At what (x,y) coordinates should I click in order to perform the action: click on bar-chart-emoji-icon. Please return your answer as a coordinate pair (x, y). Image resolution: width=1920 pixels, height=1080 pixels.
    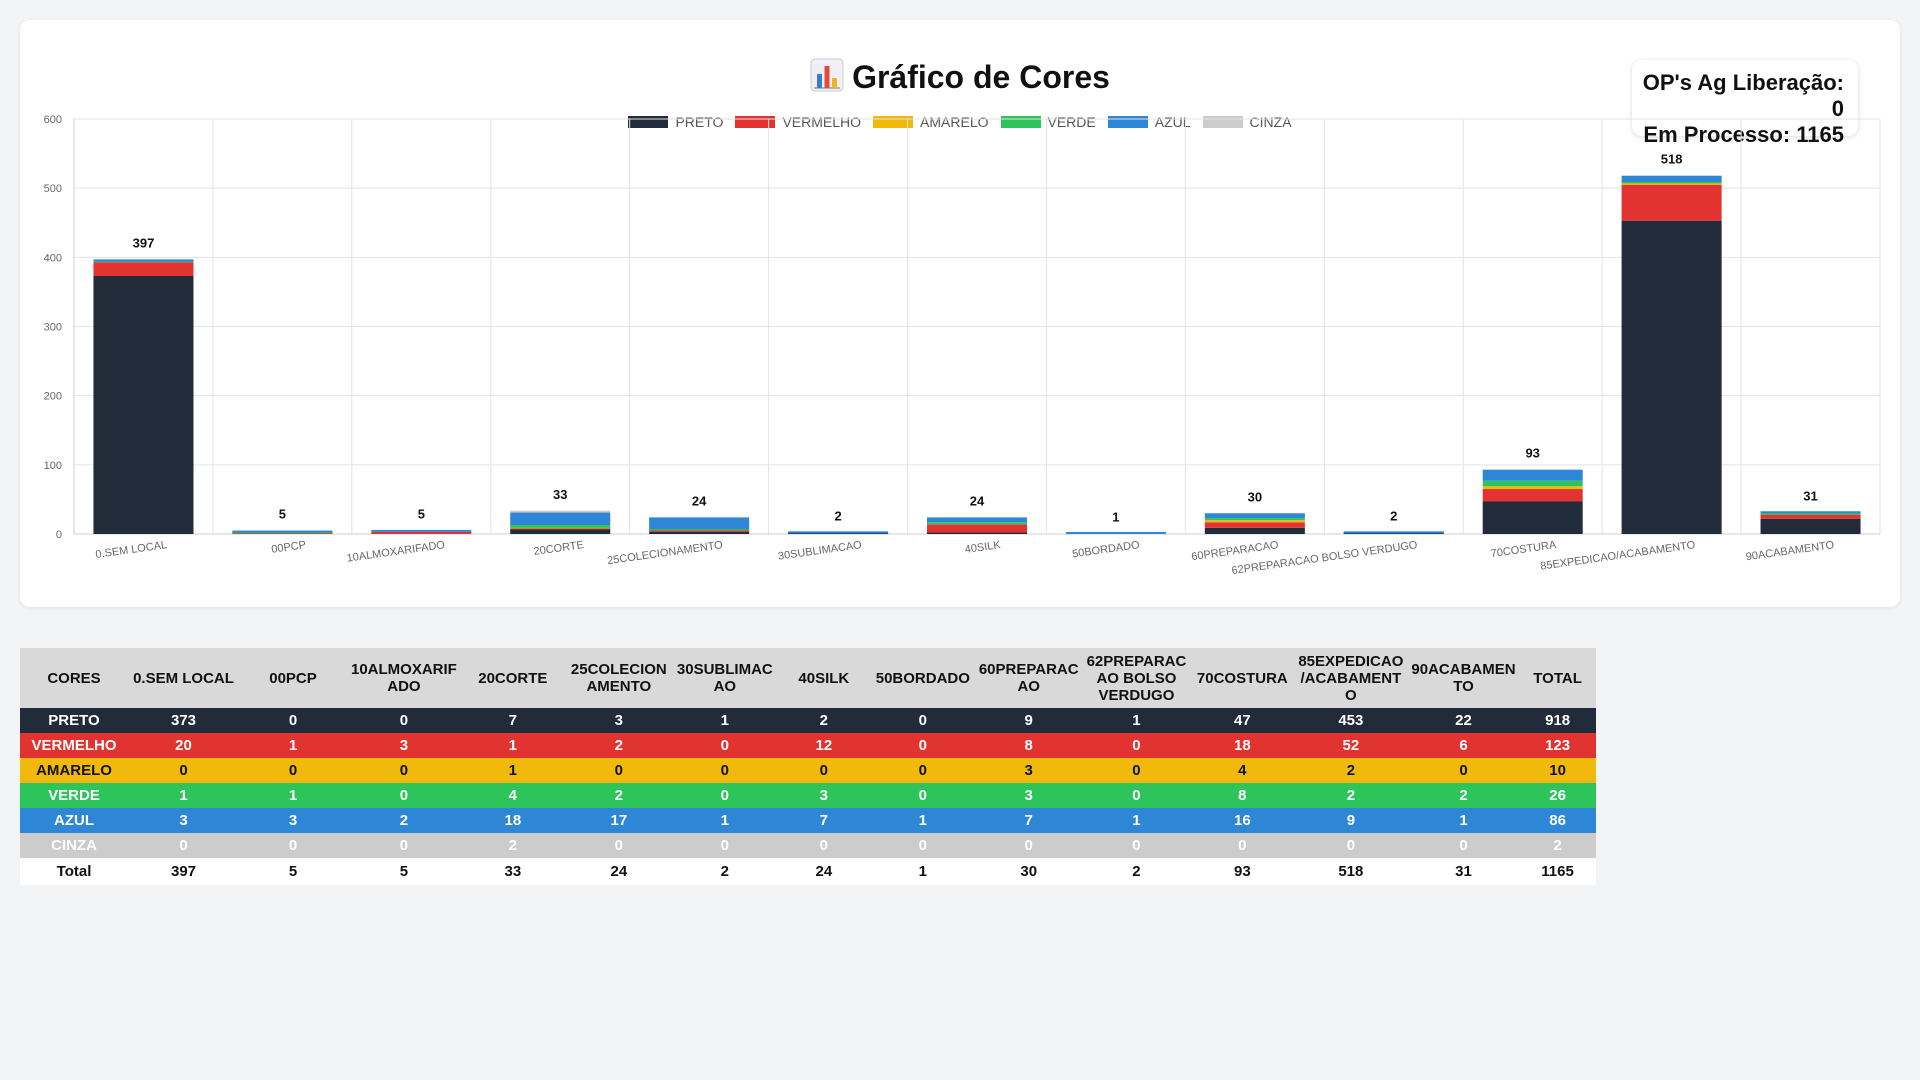
    Looking at the image, I should click on (827, 79).